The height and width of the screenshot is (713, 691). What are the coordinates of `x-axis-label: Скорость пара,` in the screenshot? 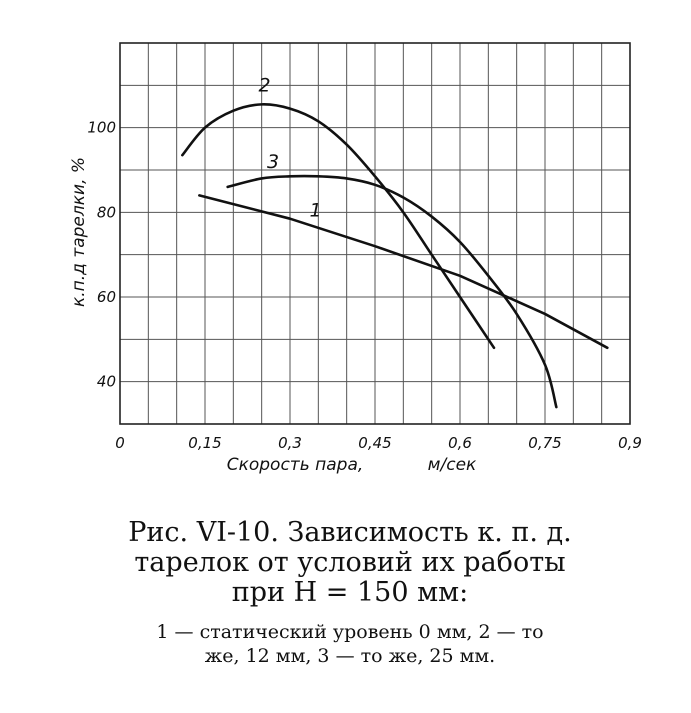 It's located at (295, 465).